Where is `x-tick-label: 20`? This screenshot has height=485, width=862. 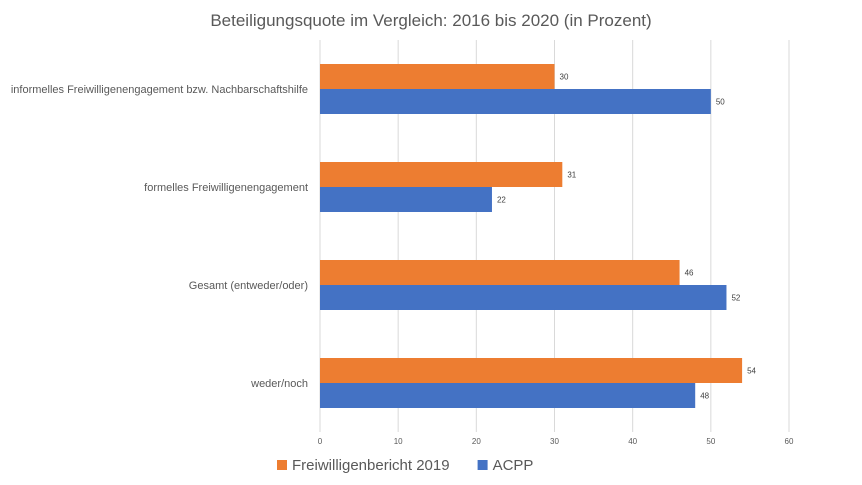
x-tick-label: 20 is located at coordinates (476, 441).